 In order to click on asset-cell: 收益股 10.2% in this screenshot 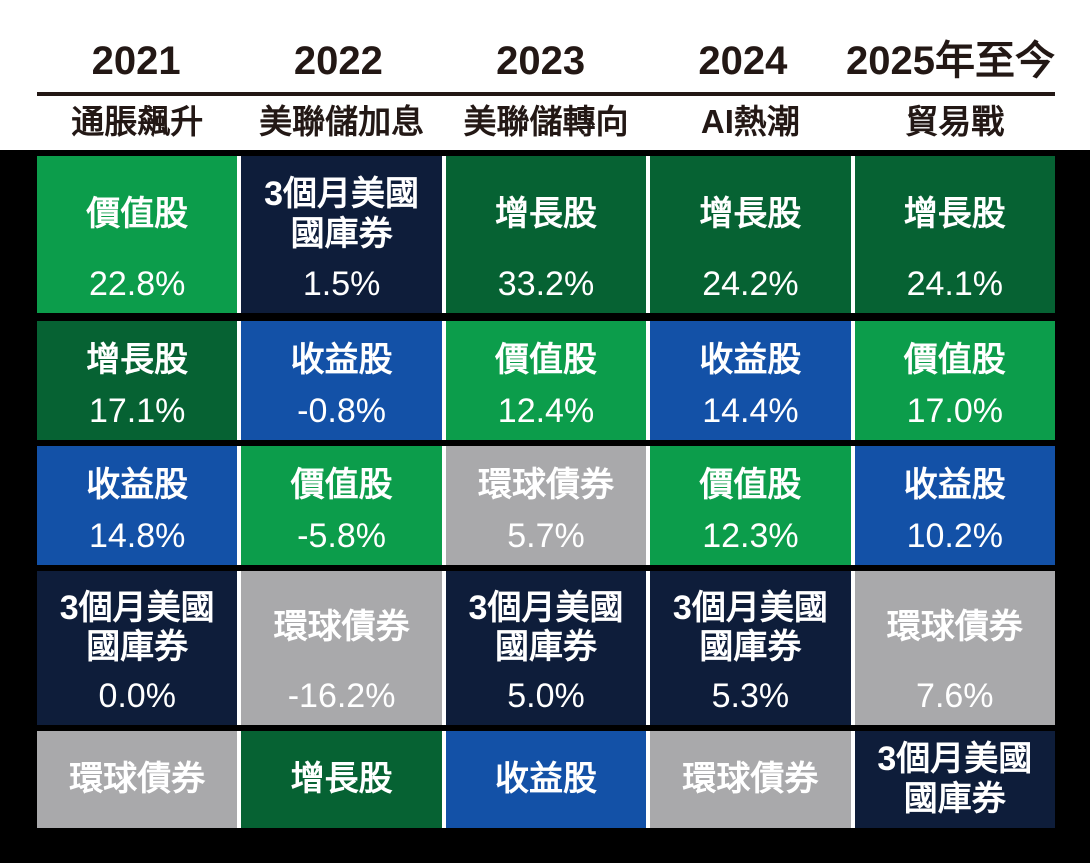, I will do `click(954, 505)`.